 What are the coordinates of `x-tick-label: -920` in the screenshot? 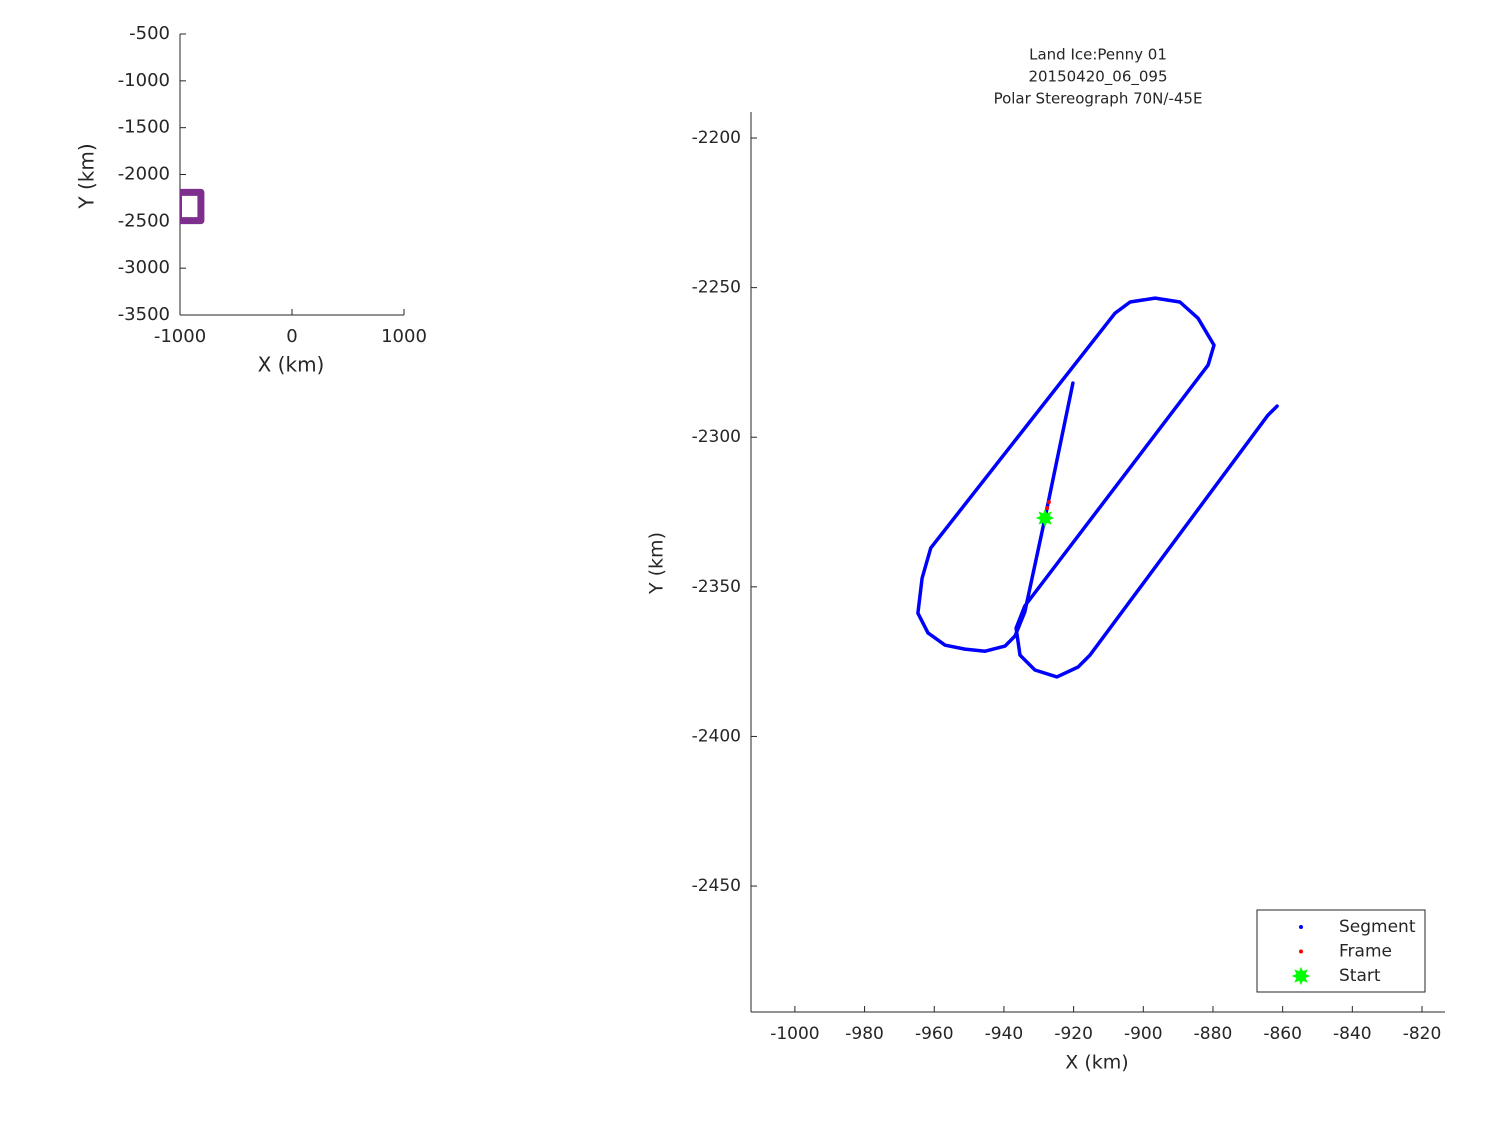 It's located at (1073, 1034).